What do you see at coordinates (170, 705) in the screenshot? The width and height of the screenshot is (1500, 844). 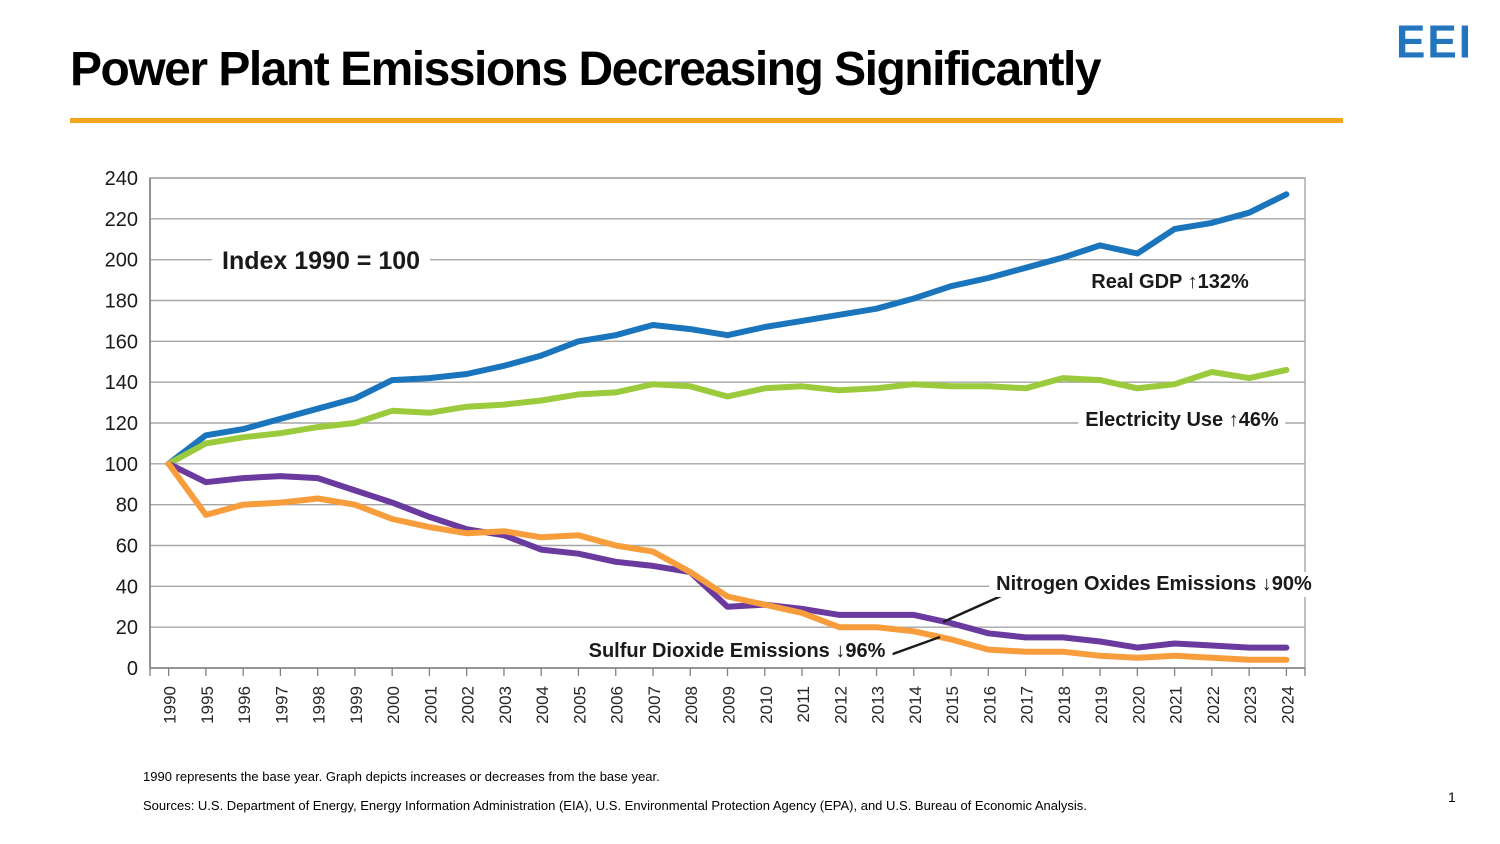 I see `x-tick-label: 1990` at bounding box center [170, 705].